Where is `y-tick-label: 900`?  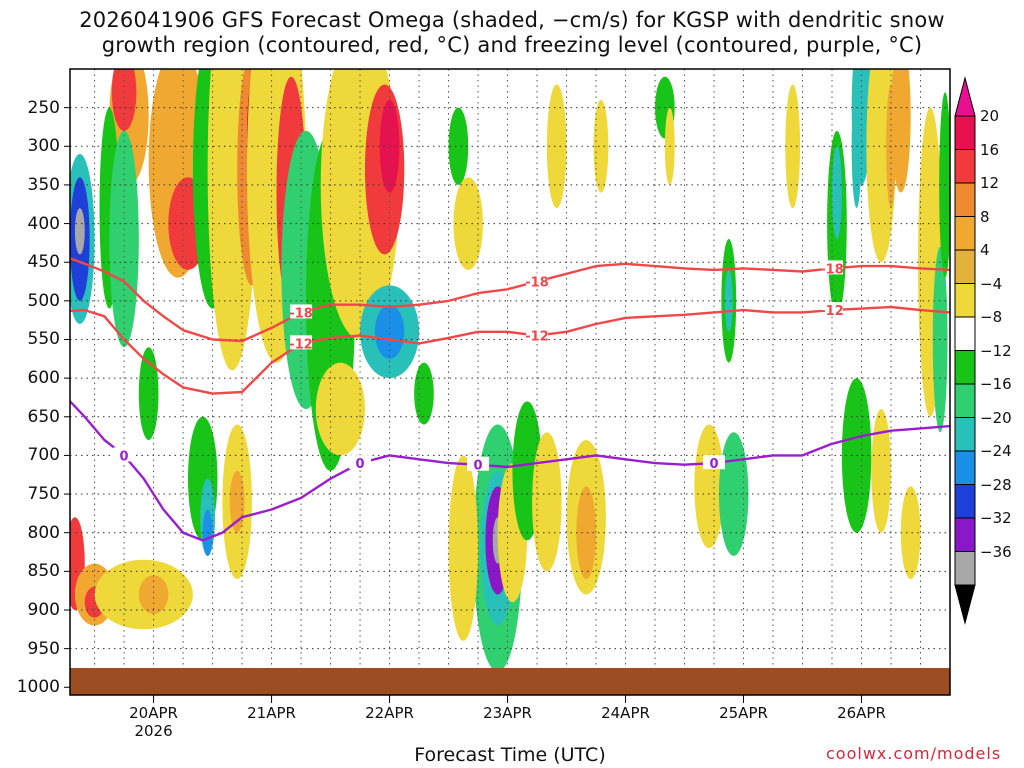 y-tick-label: 900 is located at coordinates (43, 609).